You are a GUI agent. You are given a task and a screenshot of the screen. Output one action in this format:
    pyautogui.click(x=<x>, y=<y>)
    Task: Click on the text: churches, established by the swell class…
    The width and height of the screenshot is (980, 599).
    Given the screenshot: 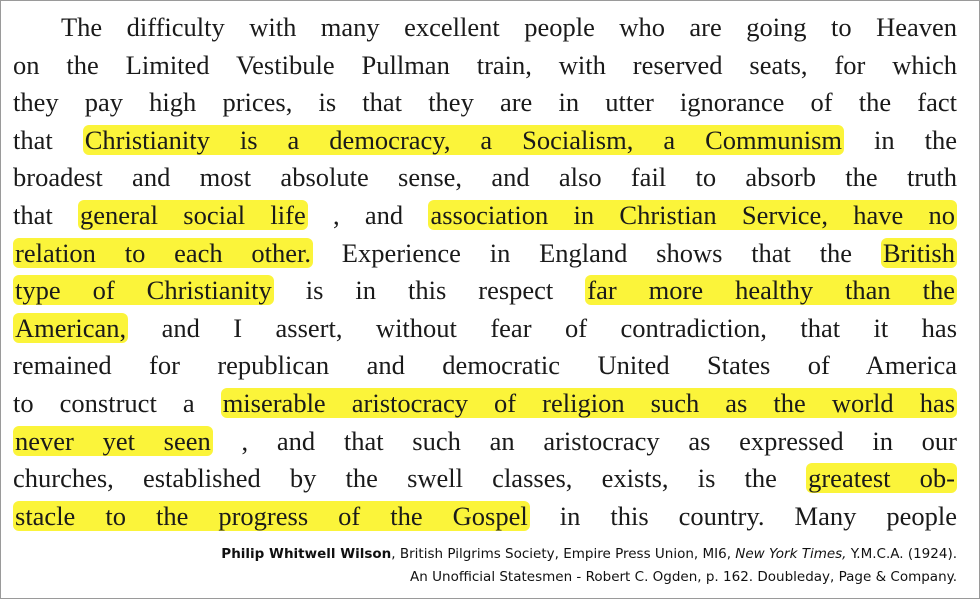 What is the action you would take?
    pyautogui.click(x=395, y=478)
    